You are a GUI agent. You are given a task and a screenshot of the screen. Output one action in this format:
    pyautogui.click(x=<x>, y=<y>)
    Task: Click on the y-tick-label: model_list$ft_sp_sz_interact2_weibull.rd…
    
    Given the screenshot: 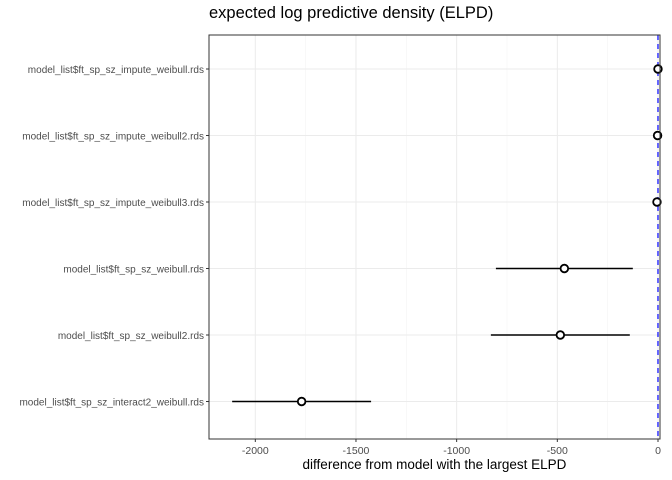 What is the action you would take?
    pyautogui.click(x=111, y=402)
    